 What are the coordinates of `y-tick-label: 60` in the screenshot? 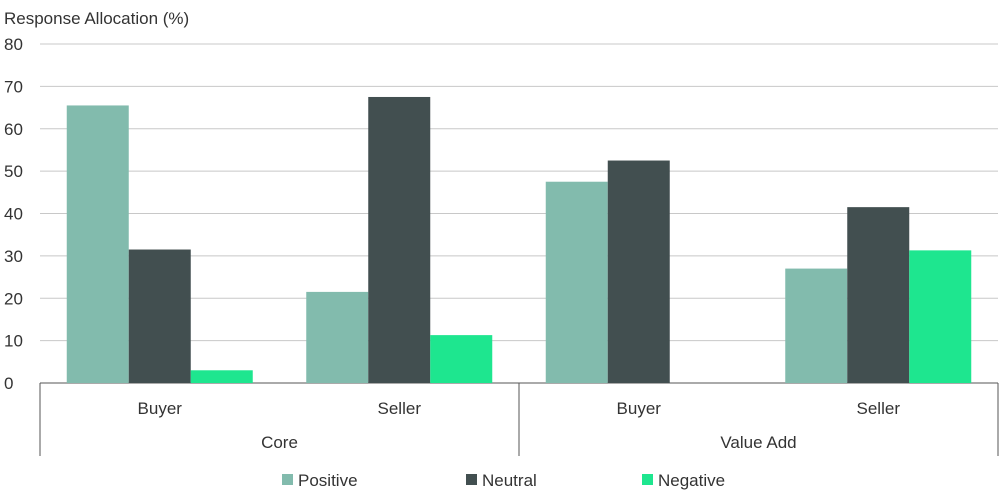 It's located at (13, 129).